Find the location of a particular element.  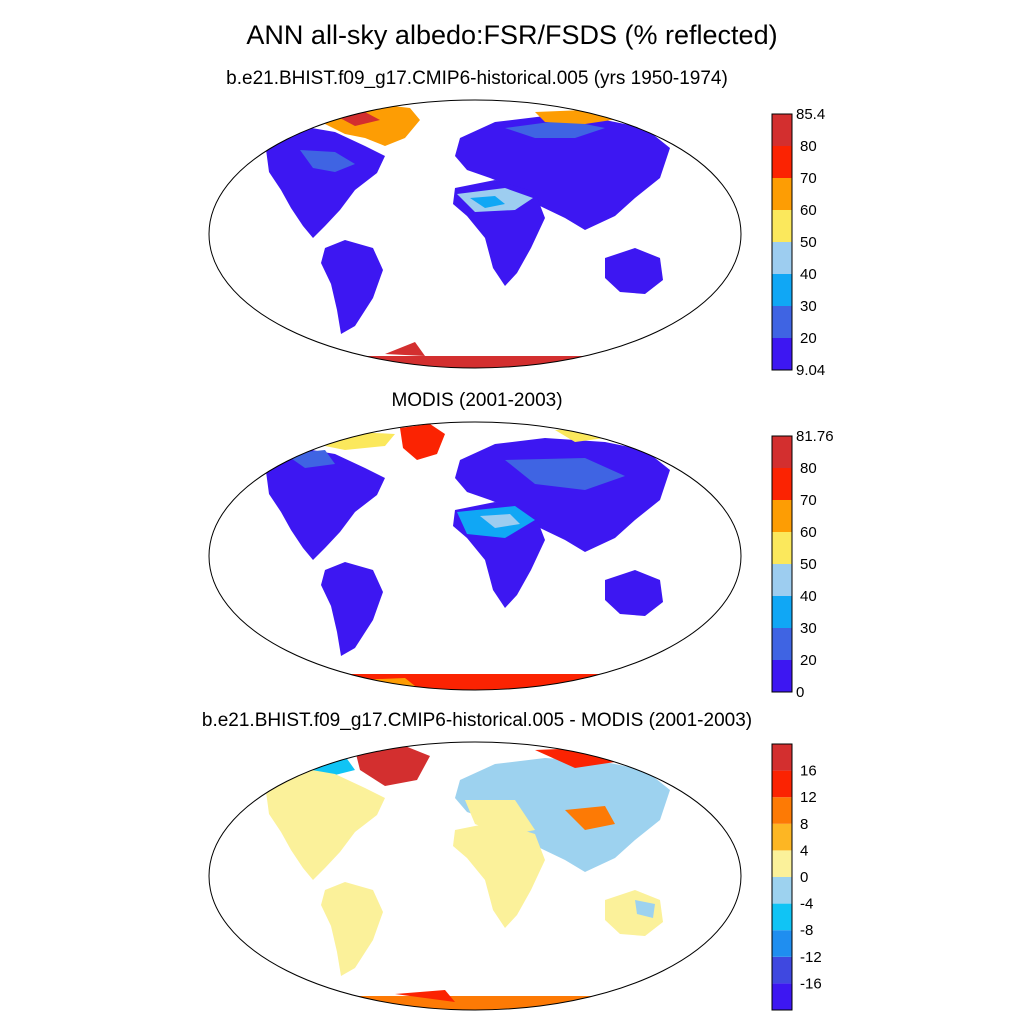

colorbar-tick-label: 9.04 is located at coordinates (810, 370).